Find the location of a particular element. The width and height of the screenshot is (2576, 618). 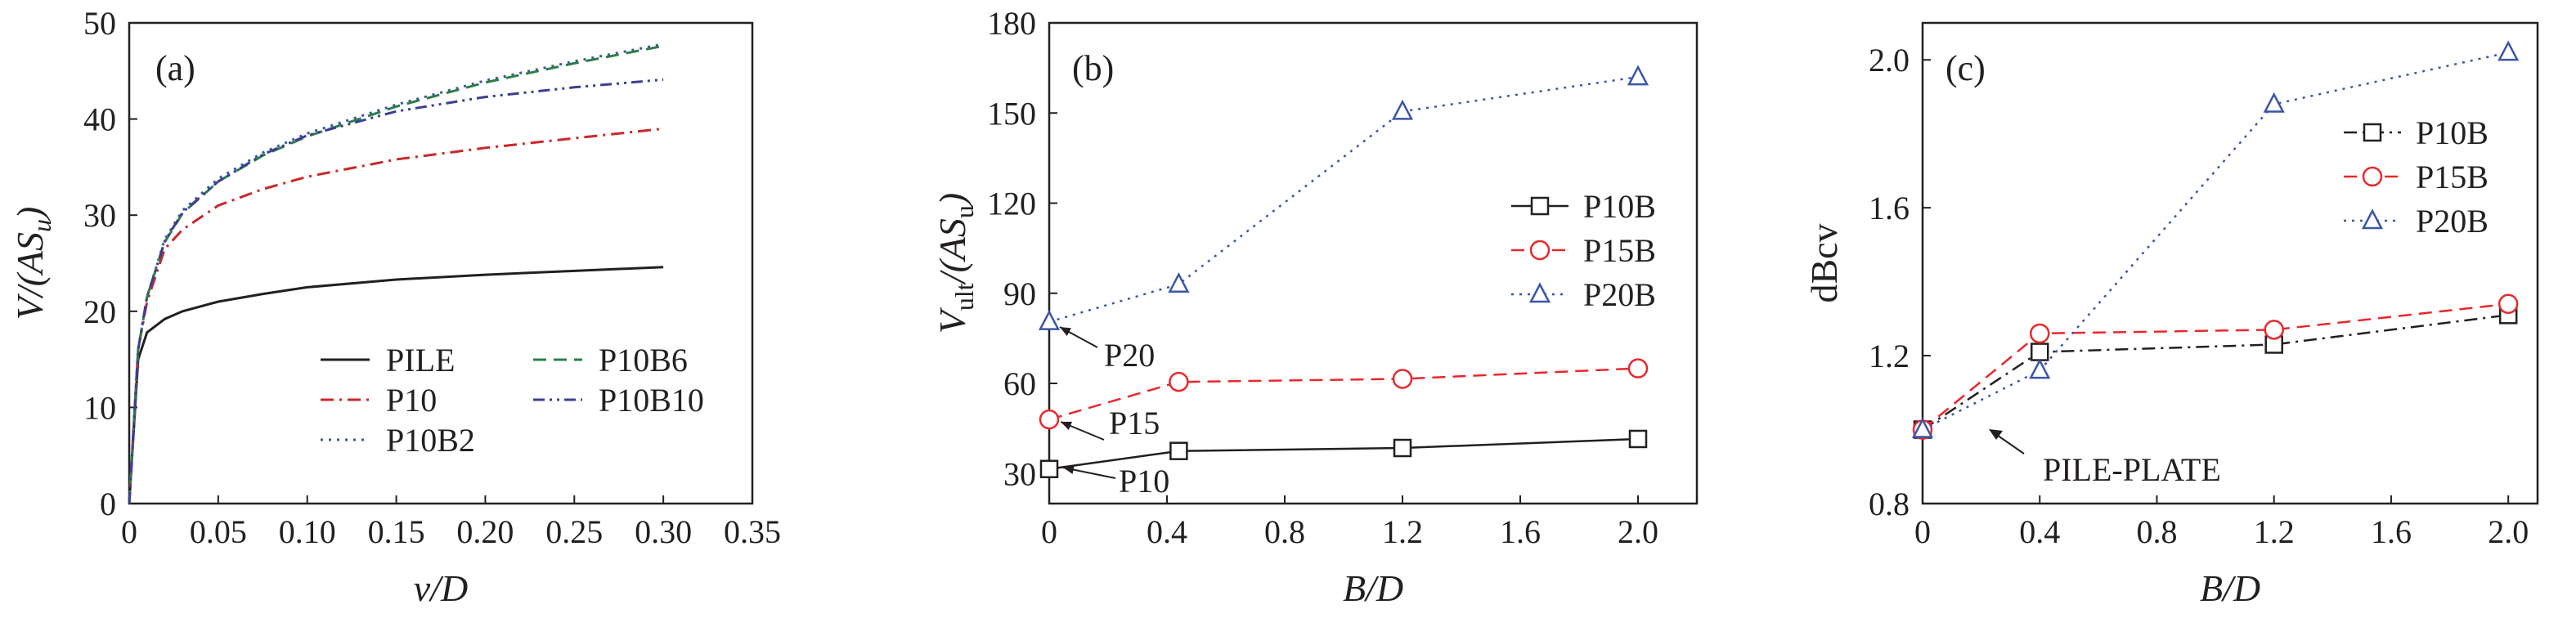

y-tick-label: 1.6 is located at coordinates (1890, 208).